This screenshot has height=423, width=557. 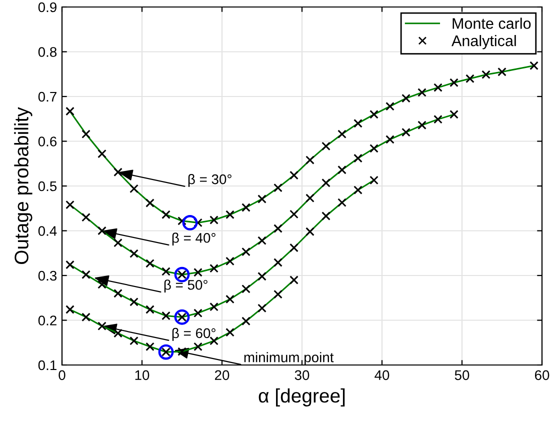 I want to click on y-tick-label: 0.5, so click(x=47, y=186).